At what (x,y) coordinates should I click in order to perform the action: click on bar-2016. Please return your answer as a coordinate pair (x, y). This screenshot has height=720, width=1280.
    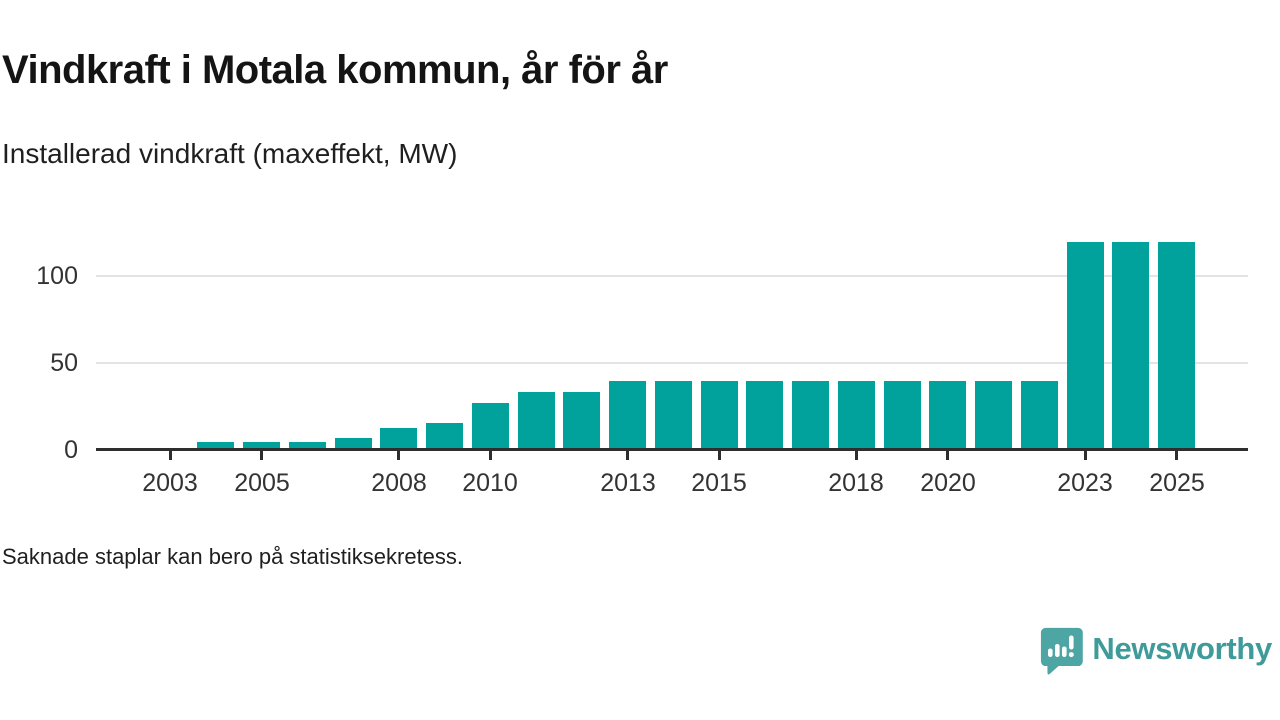
    Looking at the image, I should click on (764, 414).